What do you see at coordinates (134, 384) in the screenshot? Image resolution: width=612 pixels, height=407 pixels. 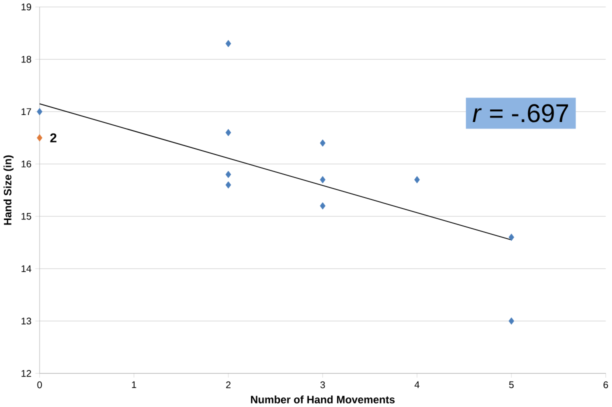 I see `x-tick-label: 1` at bounding box center [134, 384].